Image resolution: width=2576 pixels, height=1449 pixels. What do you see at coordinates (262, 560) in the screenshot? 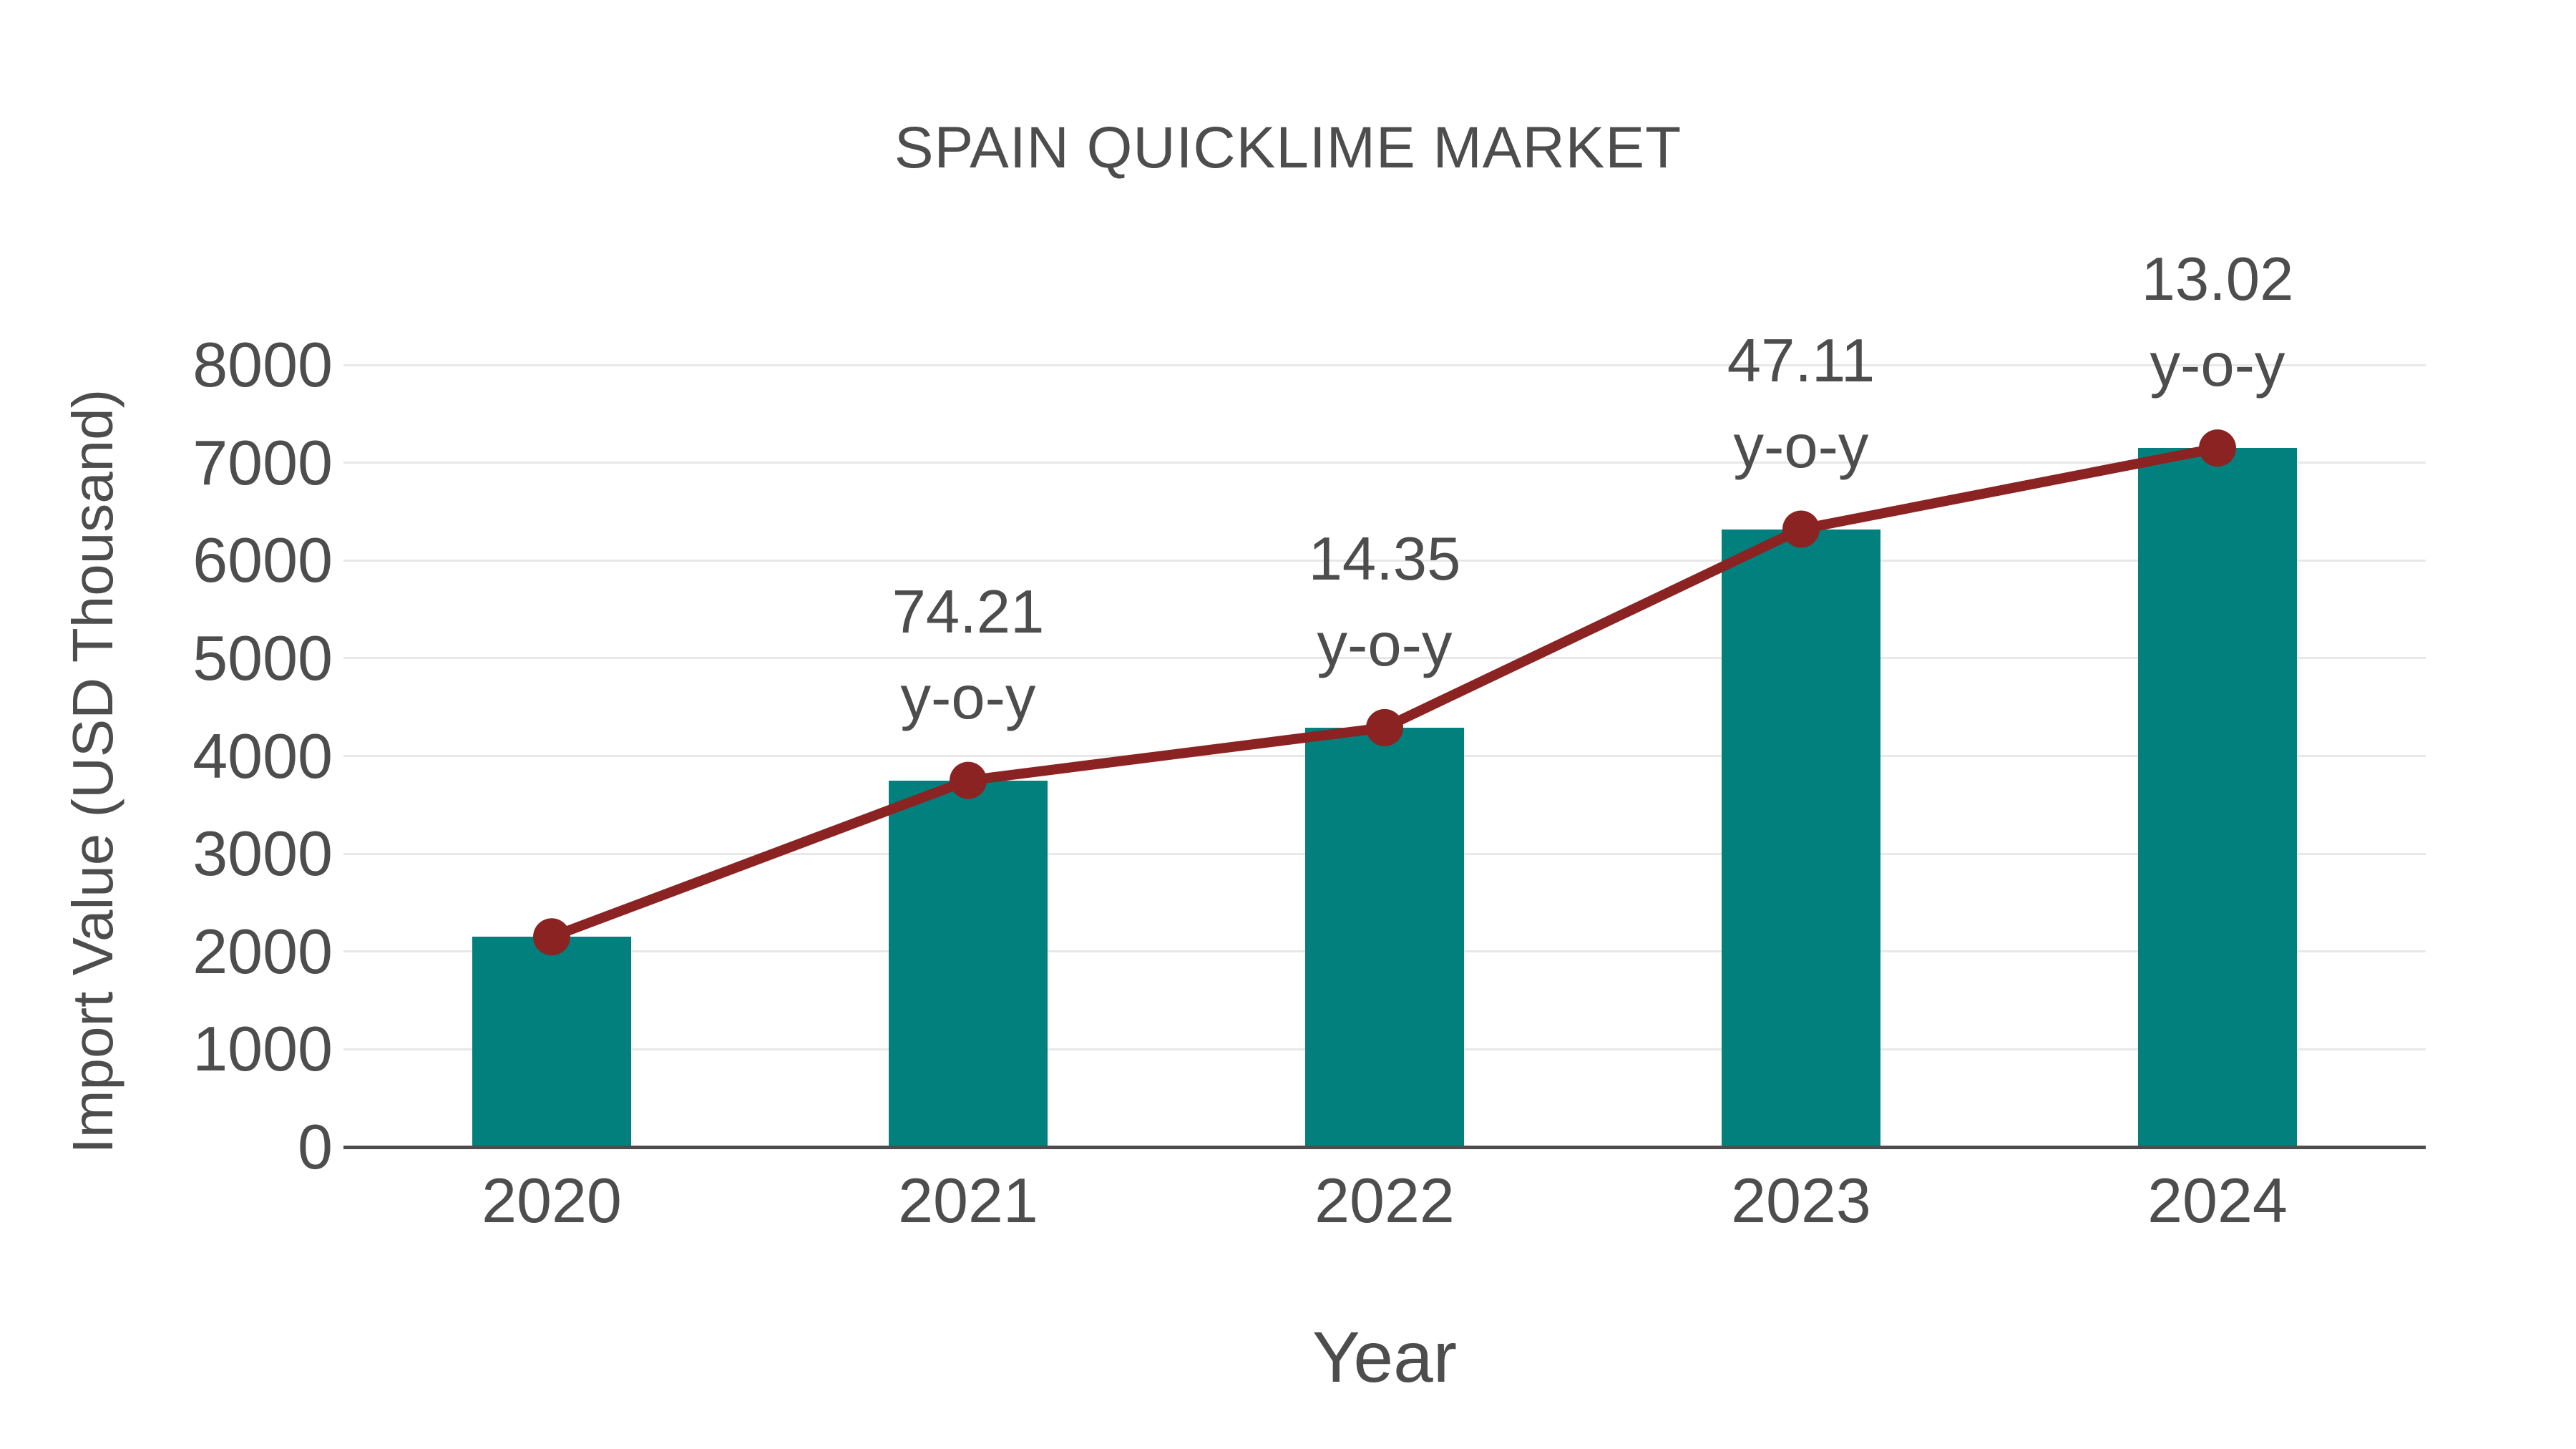
I see `y-tick-label: 6000` at bounding box center [262, 560].